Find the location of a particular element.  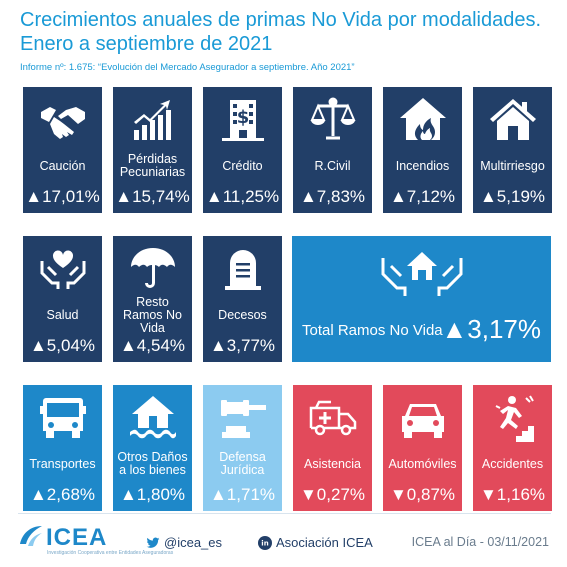

twitter-link: @icea_es is located at coordinates (184, 542).